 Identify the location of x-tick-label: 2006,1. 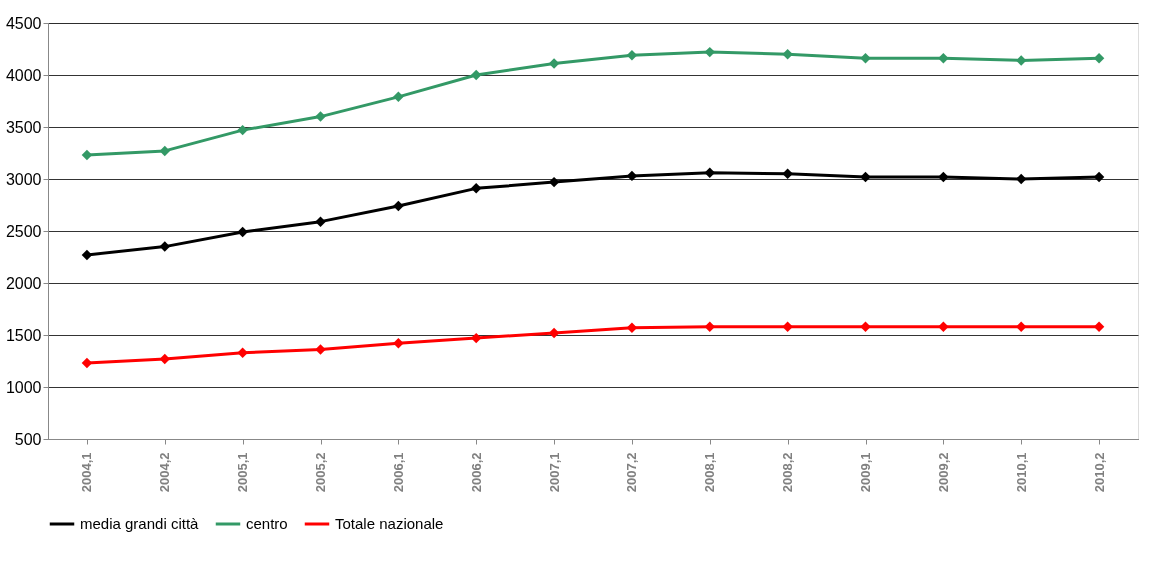
(398, 472).